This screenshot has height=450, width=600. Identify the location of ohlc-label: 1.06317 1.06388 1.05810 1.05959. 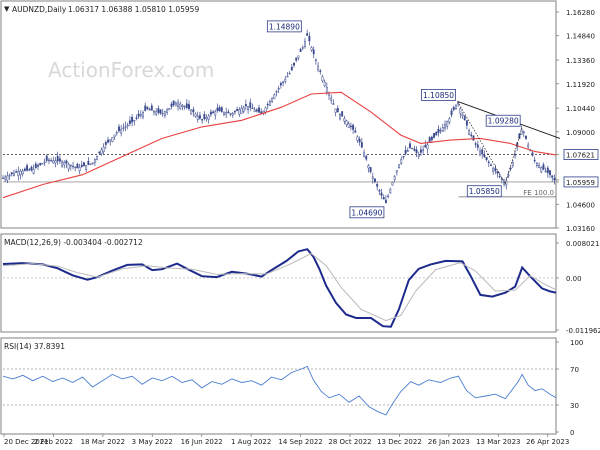
(133, 9).